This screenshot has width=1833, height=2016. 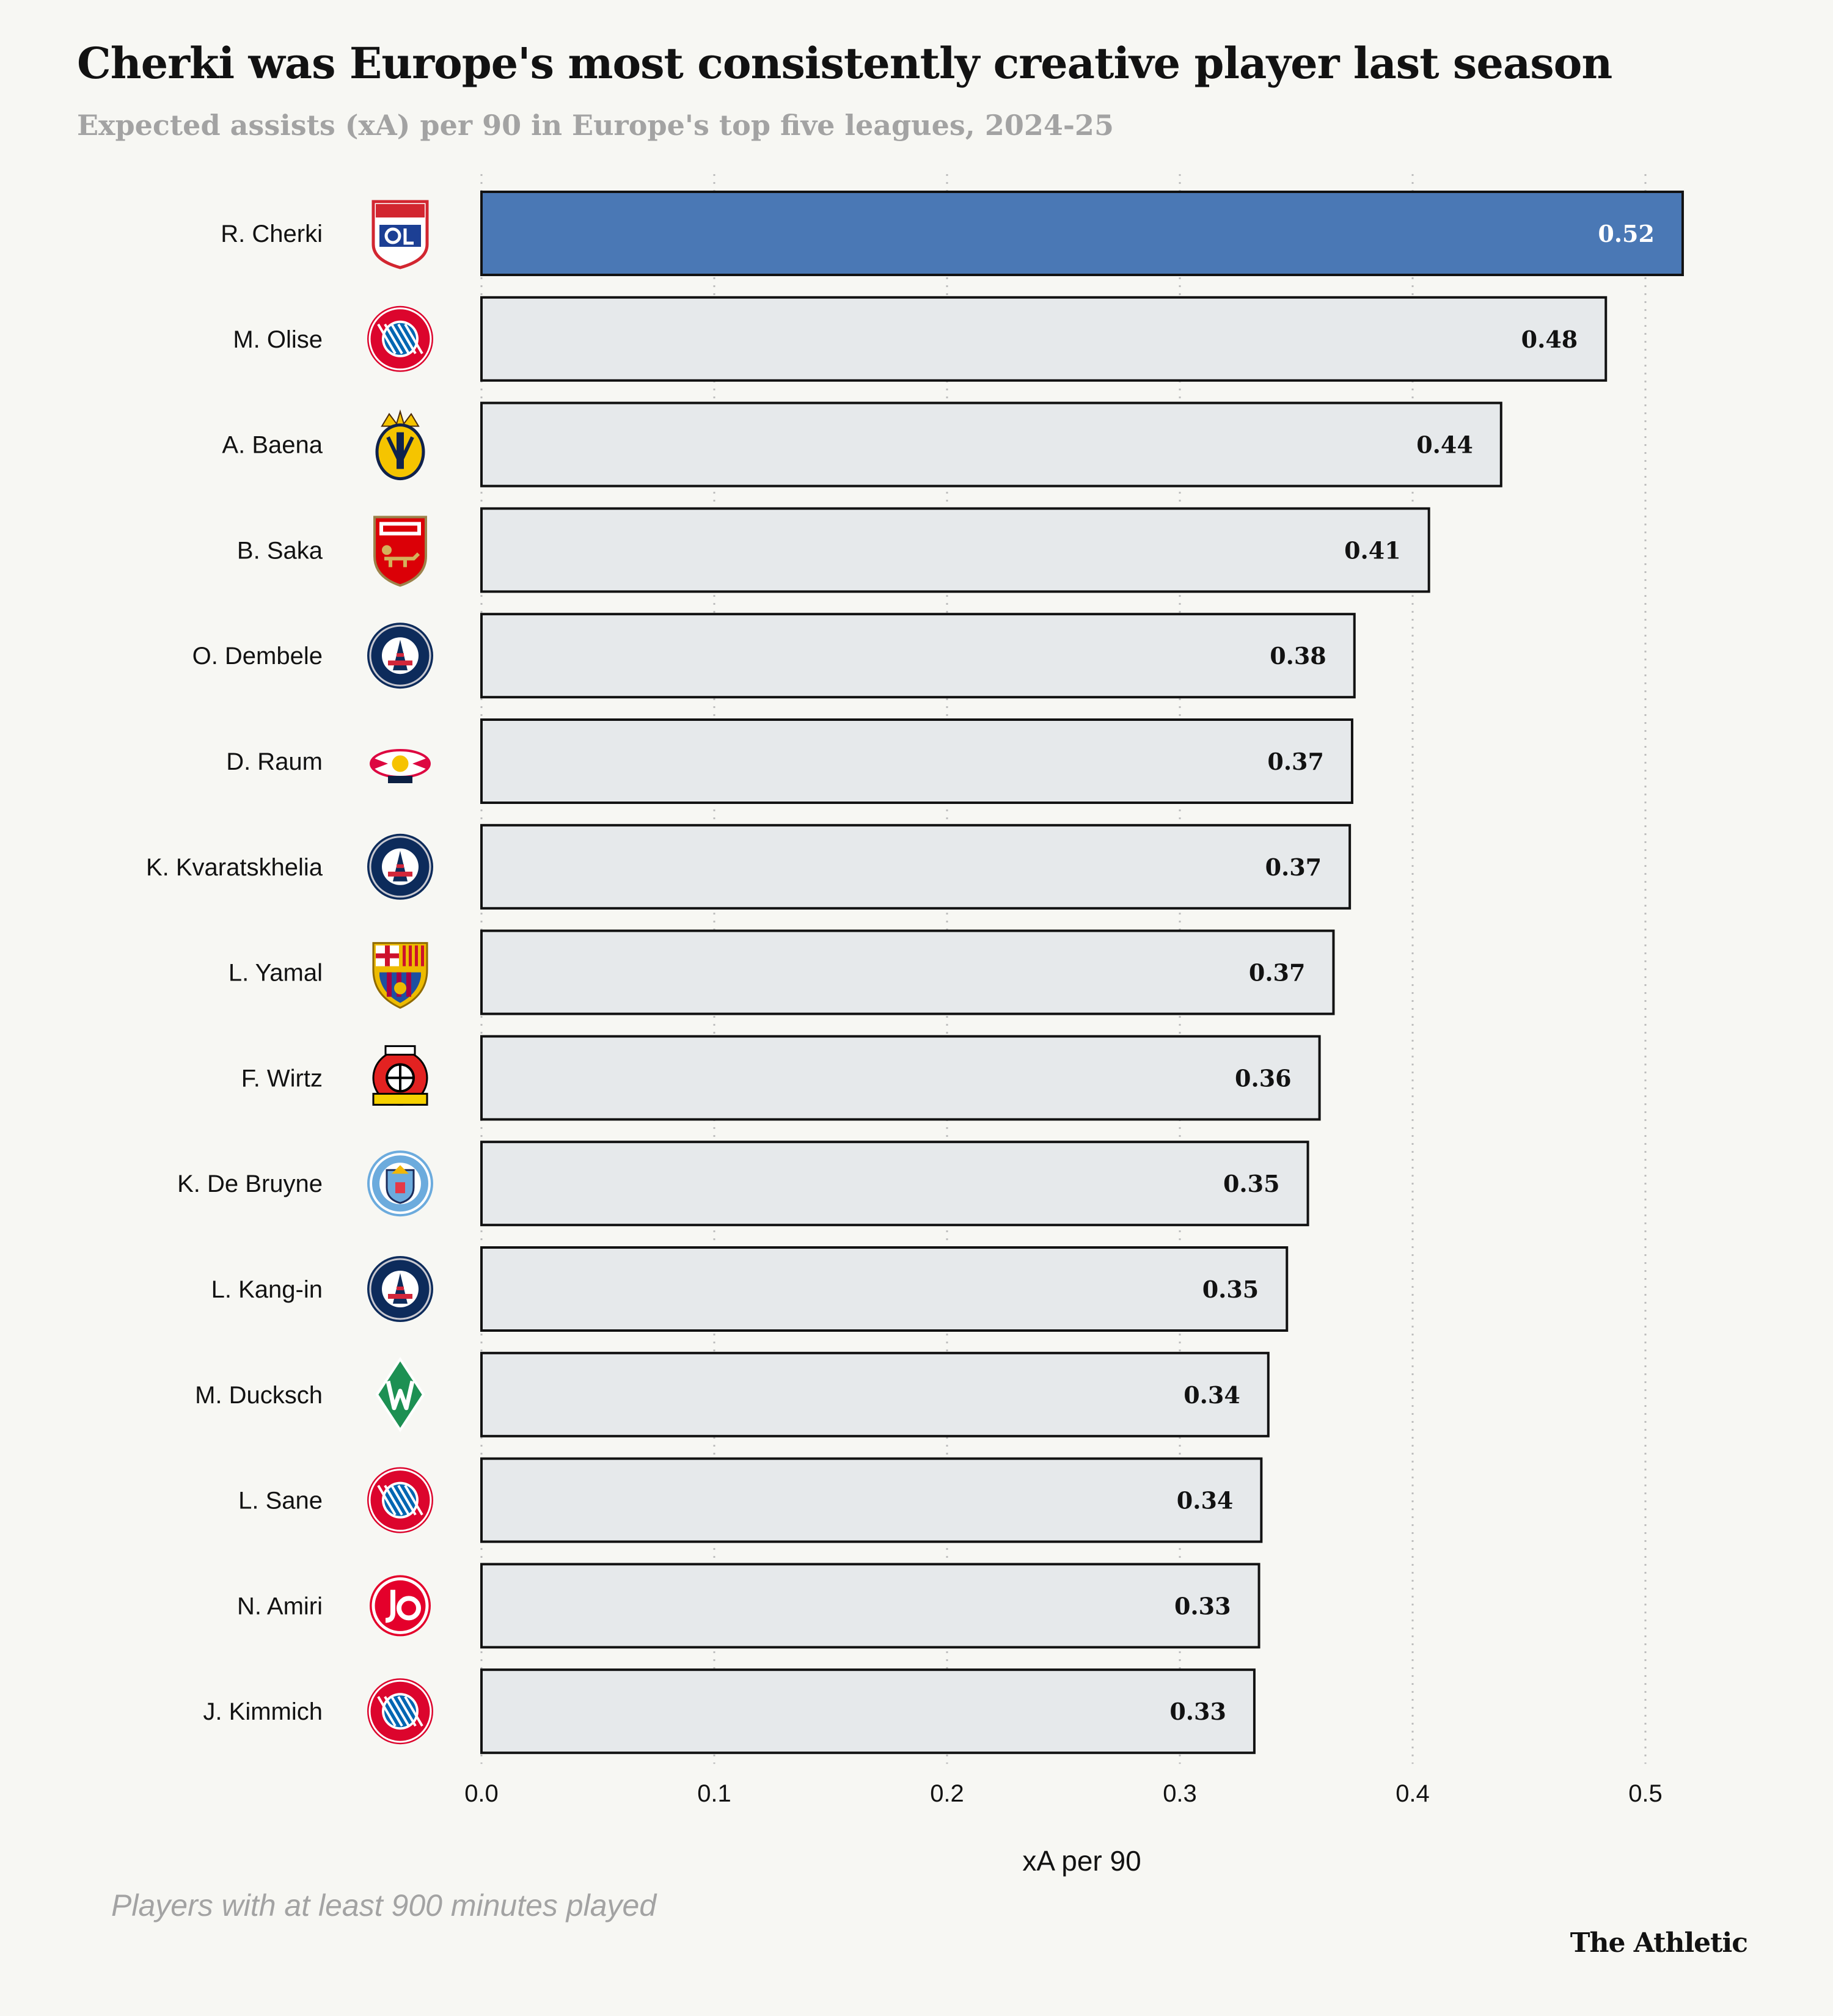 I want to click on bar-value-label: 0.38, so click(x=1298, y=656).